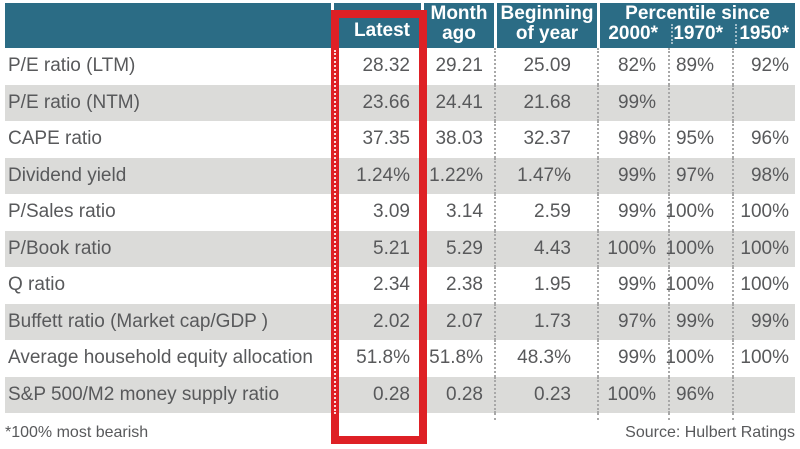  Describe the element at coordinates (700, 321) in the screenshot. I see `cell-percentile-1970: 99%` at that location.